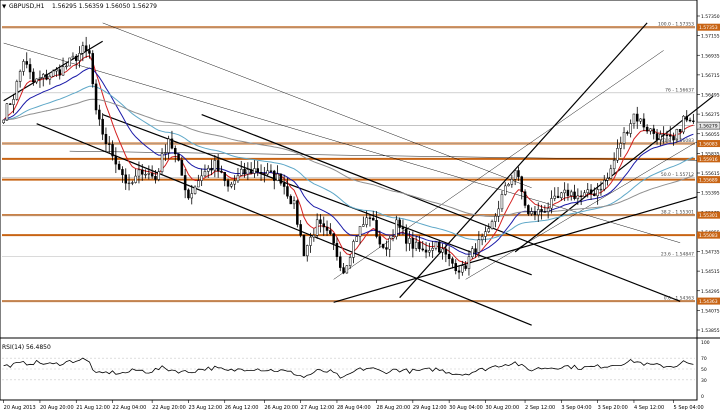  Describe the element at coordinates (710, 135) in the screenshot. I see `price-tick-label: 1.56055` at that location.